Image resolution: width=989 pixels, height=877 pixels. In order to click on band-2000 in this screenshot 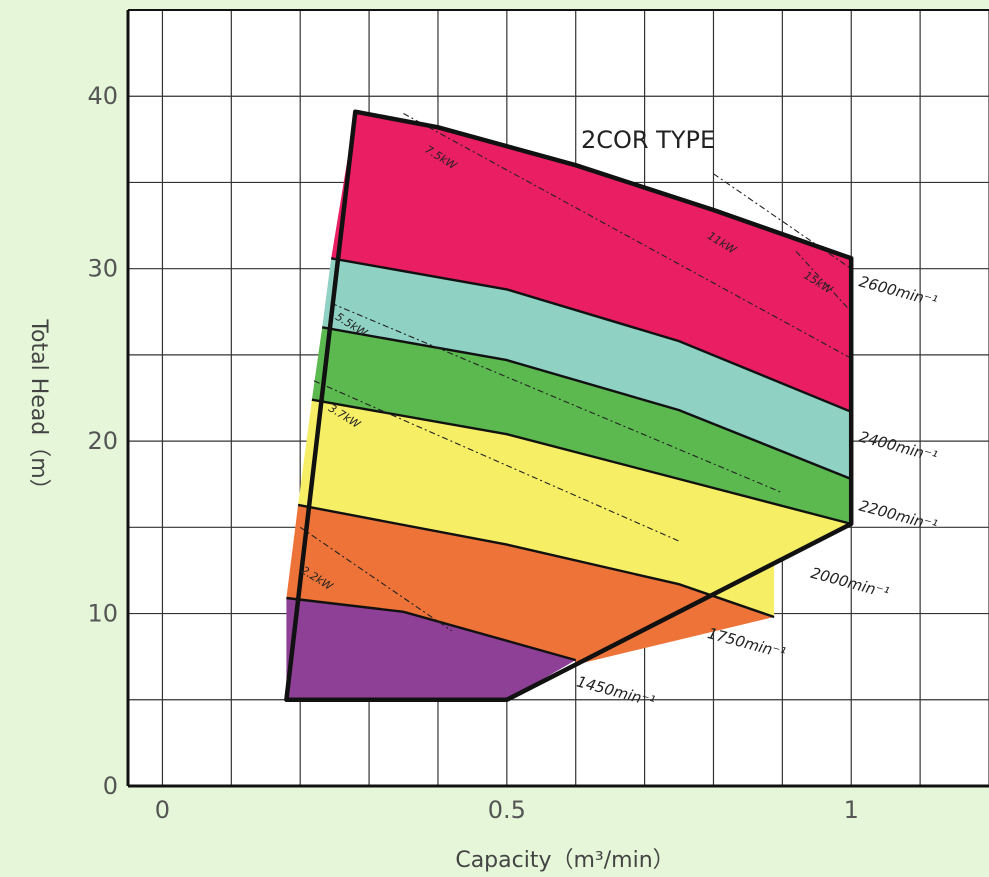, I will do `click(575, 508)`.